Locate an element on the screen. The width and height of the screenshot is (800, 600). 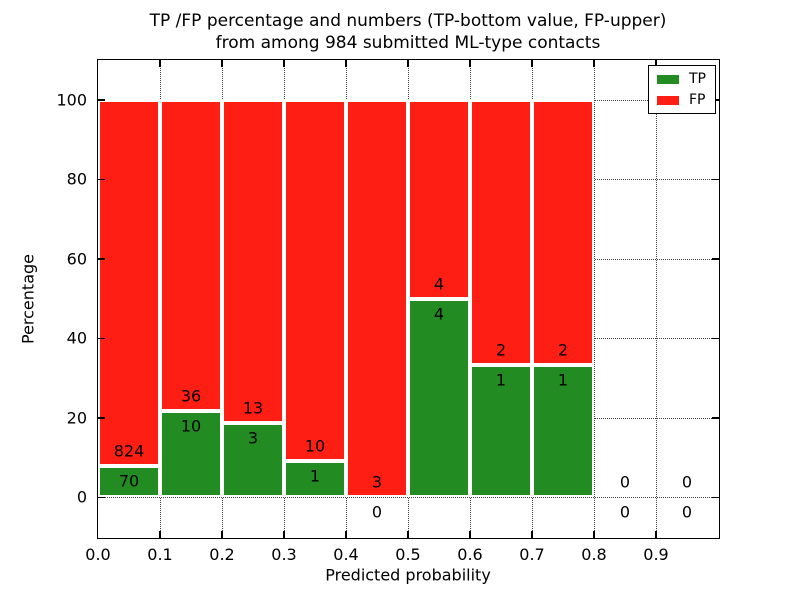
y-axis-label: Percentage is located at coordinates (28, 299).